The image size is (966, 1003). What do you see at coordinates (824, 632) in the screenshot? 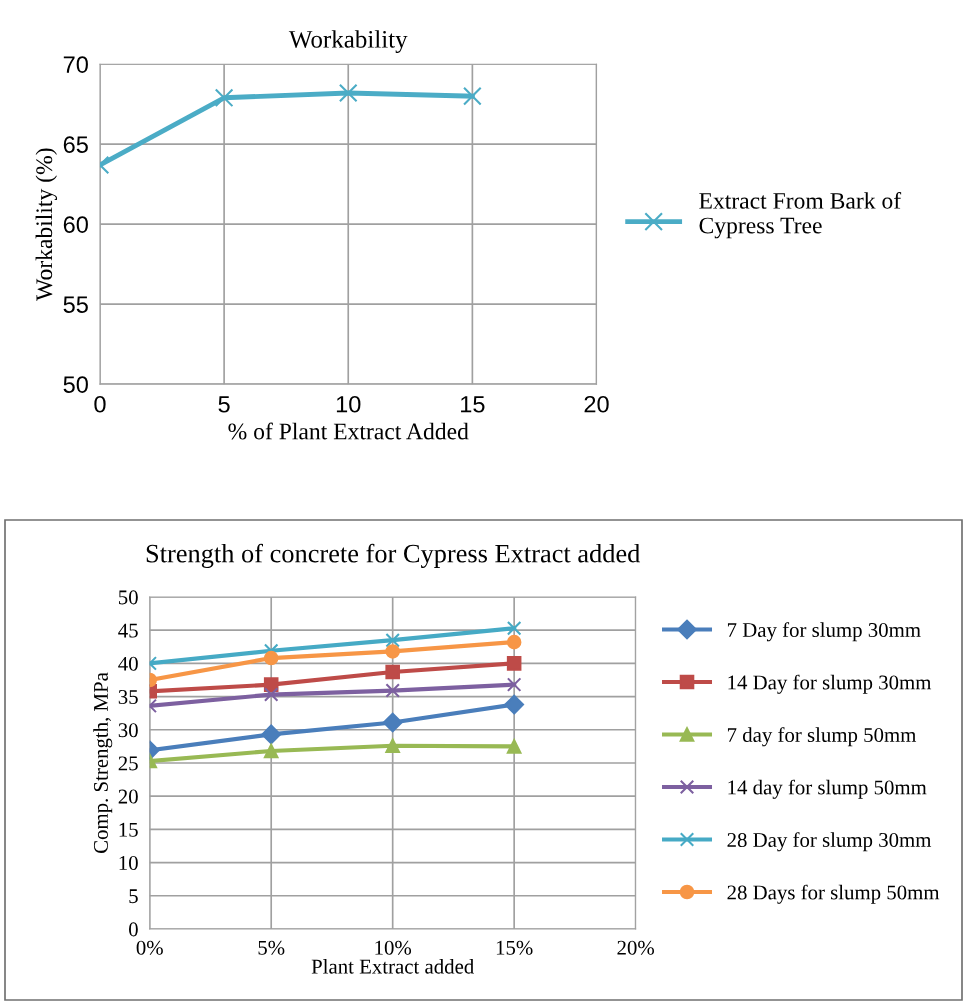
I see `legend-label: 7 Day for slump 30mm` at bounding box center [824, 632].